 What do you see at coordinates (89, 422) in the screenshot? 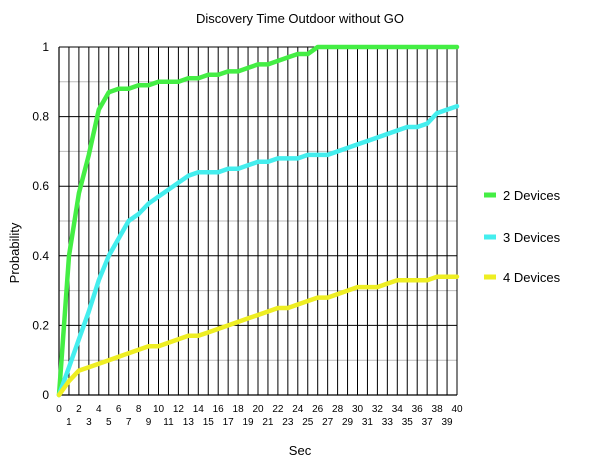
I see `x-tick-label: 3` at bounding box center [89, 422].